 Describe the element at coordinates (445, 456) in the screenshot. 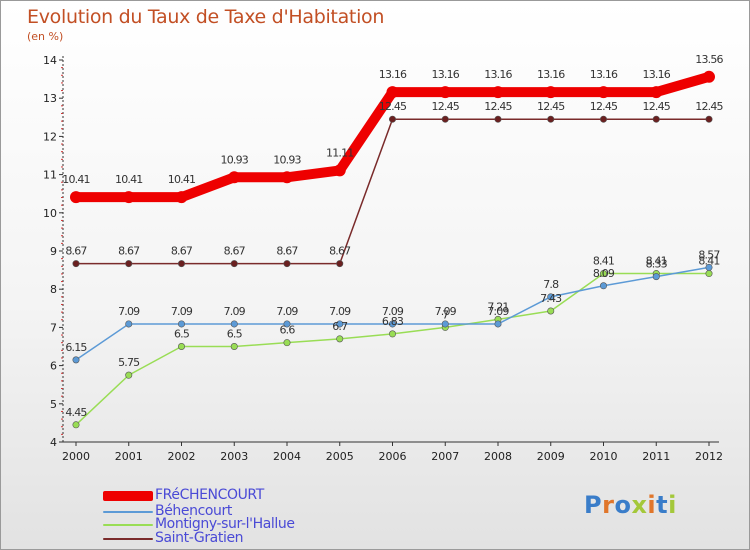

I see `x-tick-label: 2007` at that location.